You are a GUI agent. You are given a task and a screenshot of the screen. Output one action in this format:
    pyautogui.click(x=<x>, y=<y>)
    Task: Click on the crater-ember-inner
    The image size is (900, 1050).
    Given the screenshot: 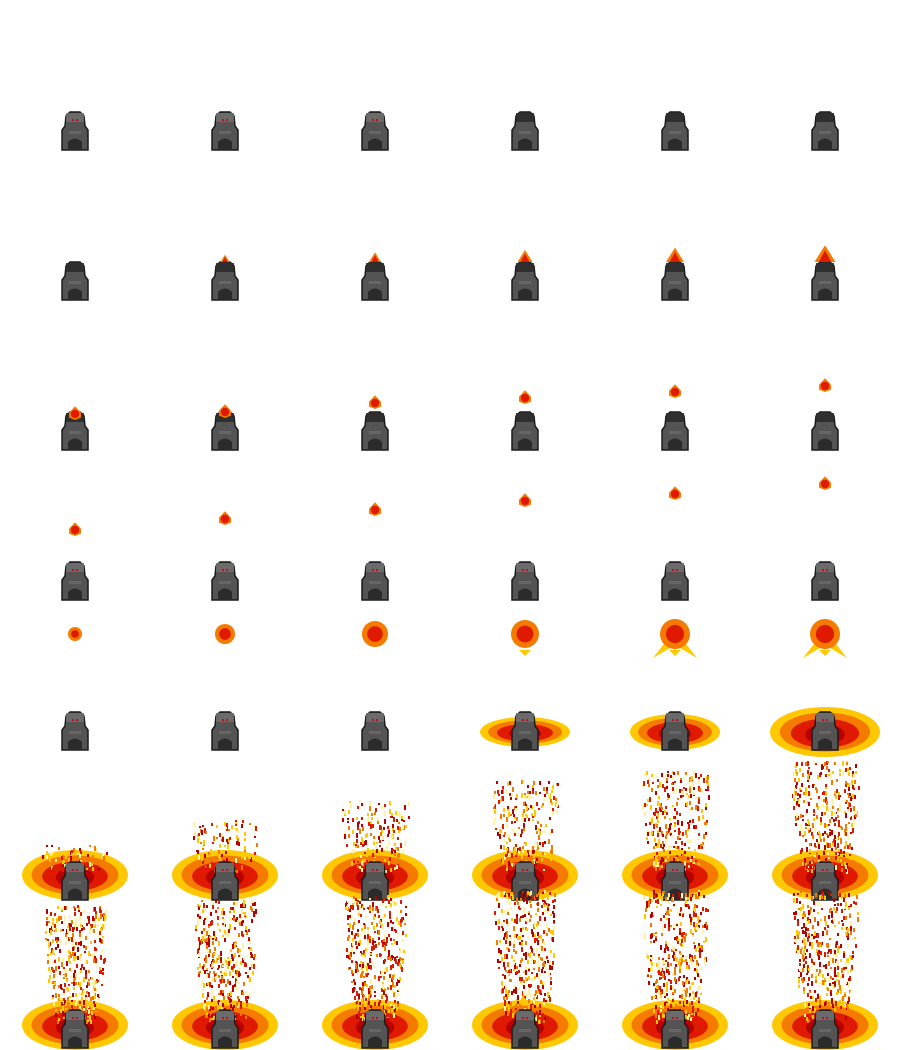 What is the action you would take?
    pyautogui.click(x=225, y=259)
    